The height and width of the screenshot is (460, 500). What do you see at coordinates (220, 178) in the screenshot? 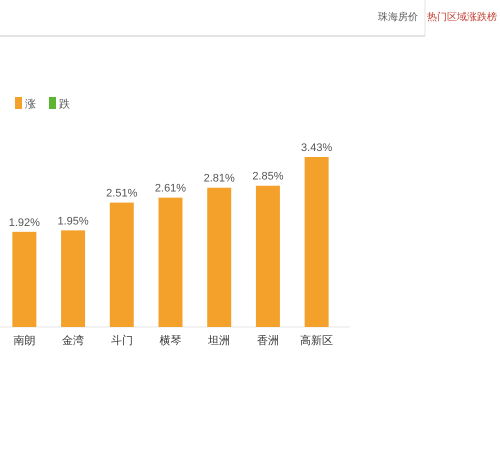
I see `data-label: 2.81%` at bounding box center [220, 178].